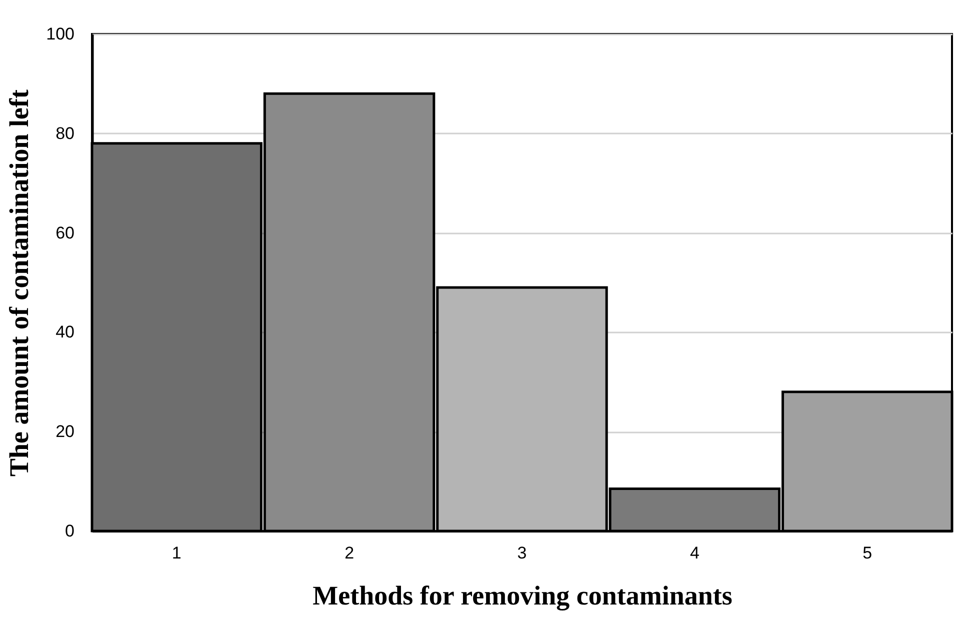 Image resolution: width=973 pixels, height=623 pixels. Describe the element at coordinates (65, 232) in the screenshot. I see `y-tick-label: 60` at that location.